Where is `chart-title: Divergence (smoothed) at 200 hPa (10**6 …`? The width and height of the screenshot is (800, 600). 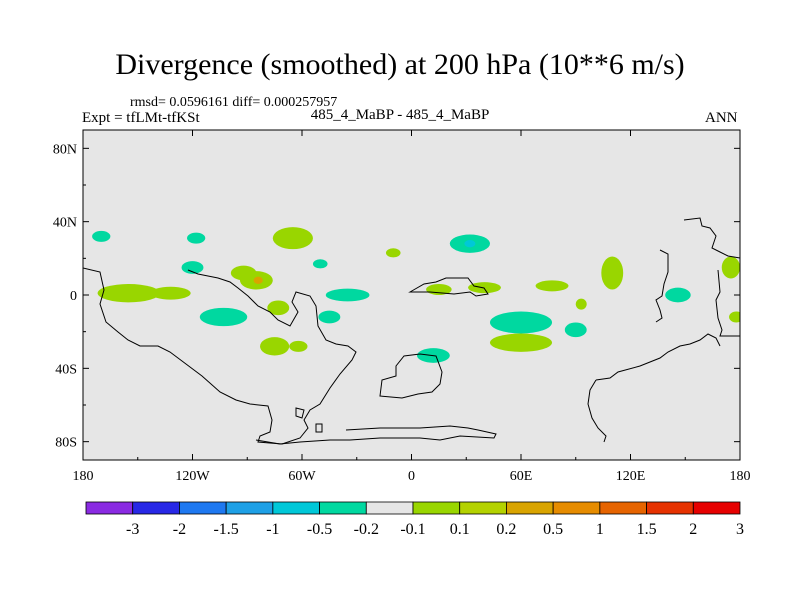
chart-title: Divergence (smoothed) at 200 hPa (10**6 … is located at coordinates (400, 64).